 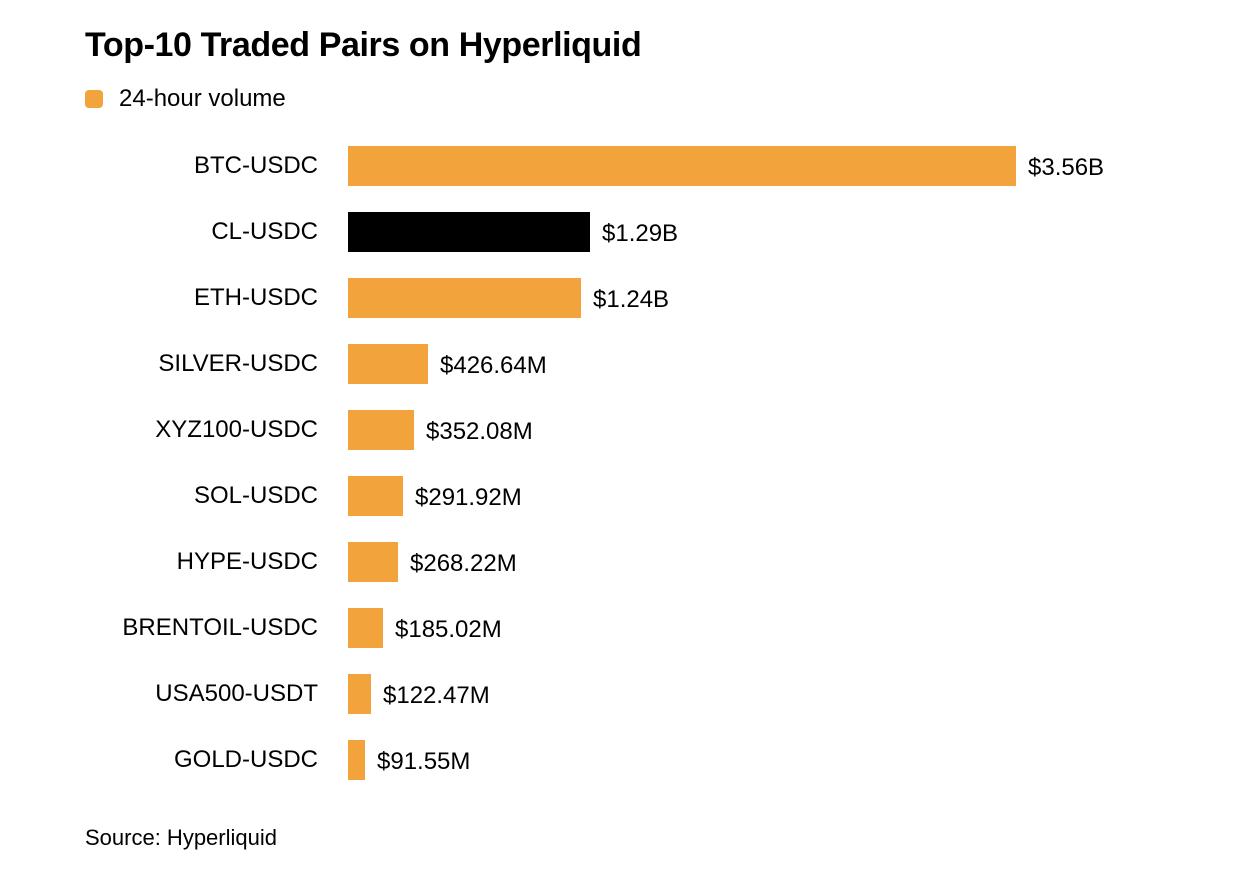 What do you see at coordinates (245, 760) in the screenshot?
I see `category-label: GOLD-USDC` at bounding box center [245, 760].